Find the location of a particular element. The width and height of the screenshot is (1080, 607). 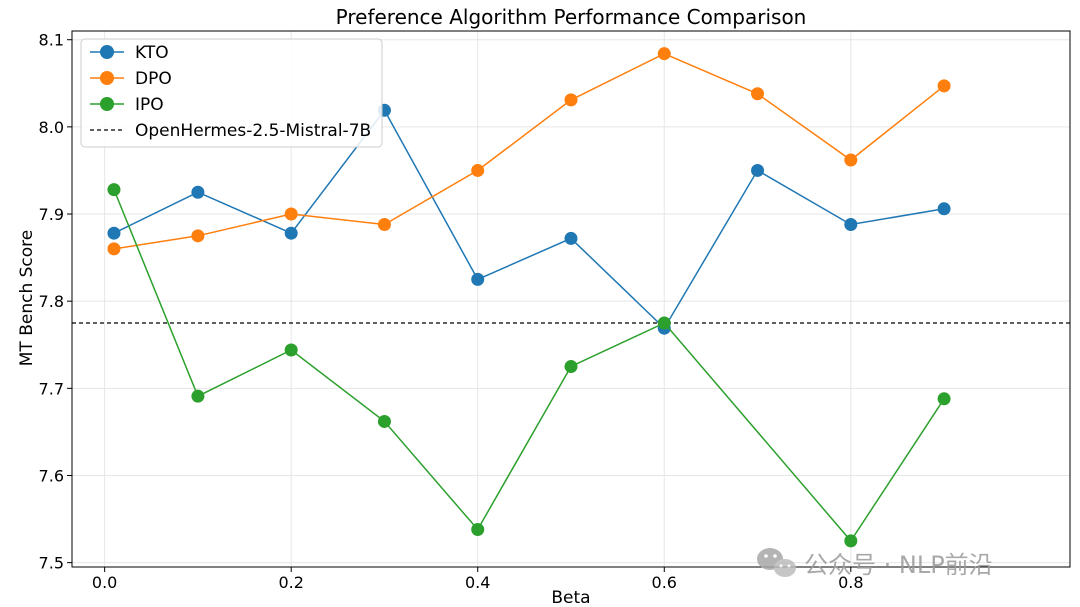

x-tick-label: 0.2 is located at coordinates (290, 582).